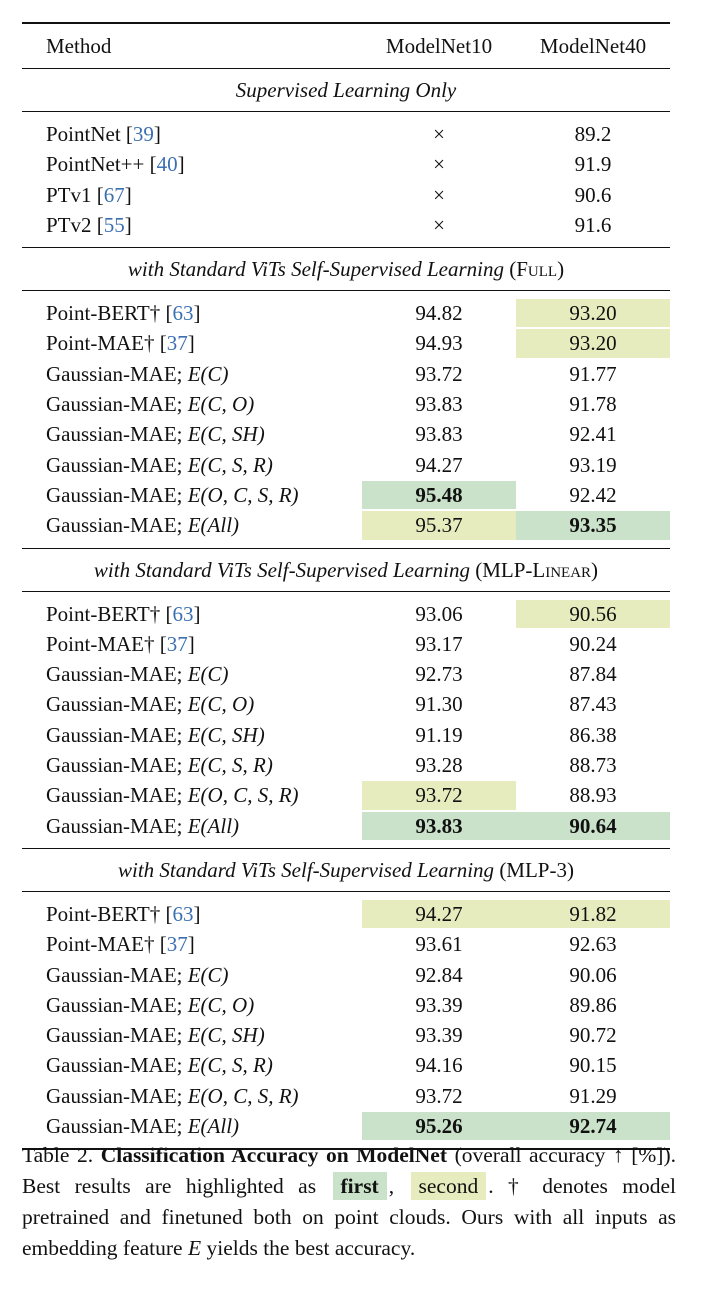 This screenshot has width=706, height=1290. Describe the element at coordinates (346, 495) in the screenshot. I see `table-row: Gaussian-MAE; E(O, C, S, R) 95.48 92.42` at that location.